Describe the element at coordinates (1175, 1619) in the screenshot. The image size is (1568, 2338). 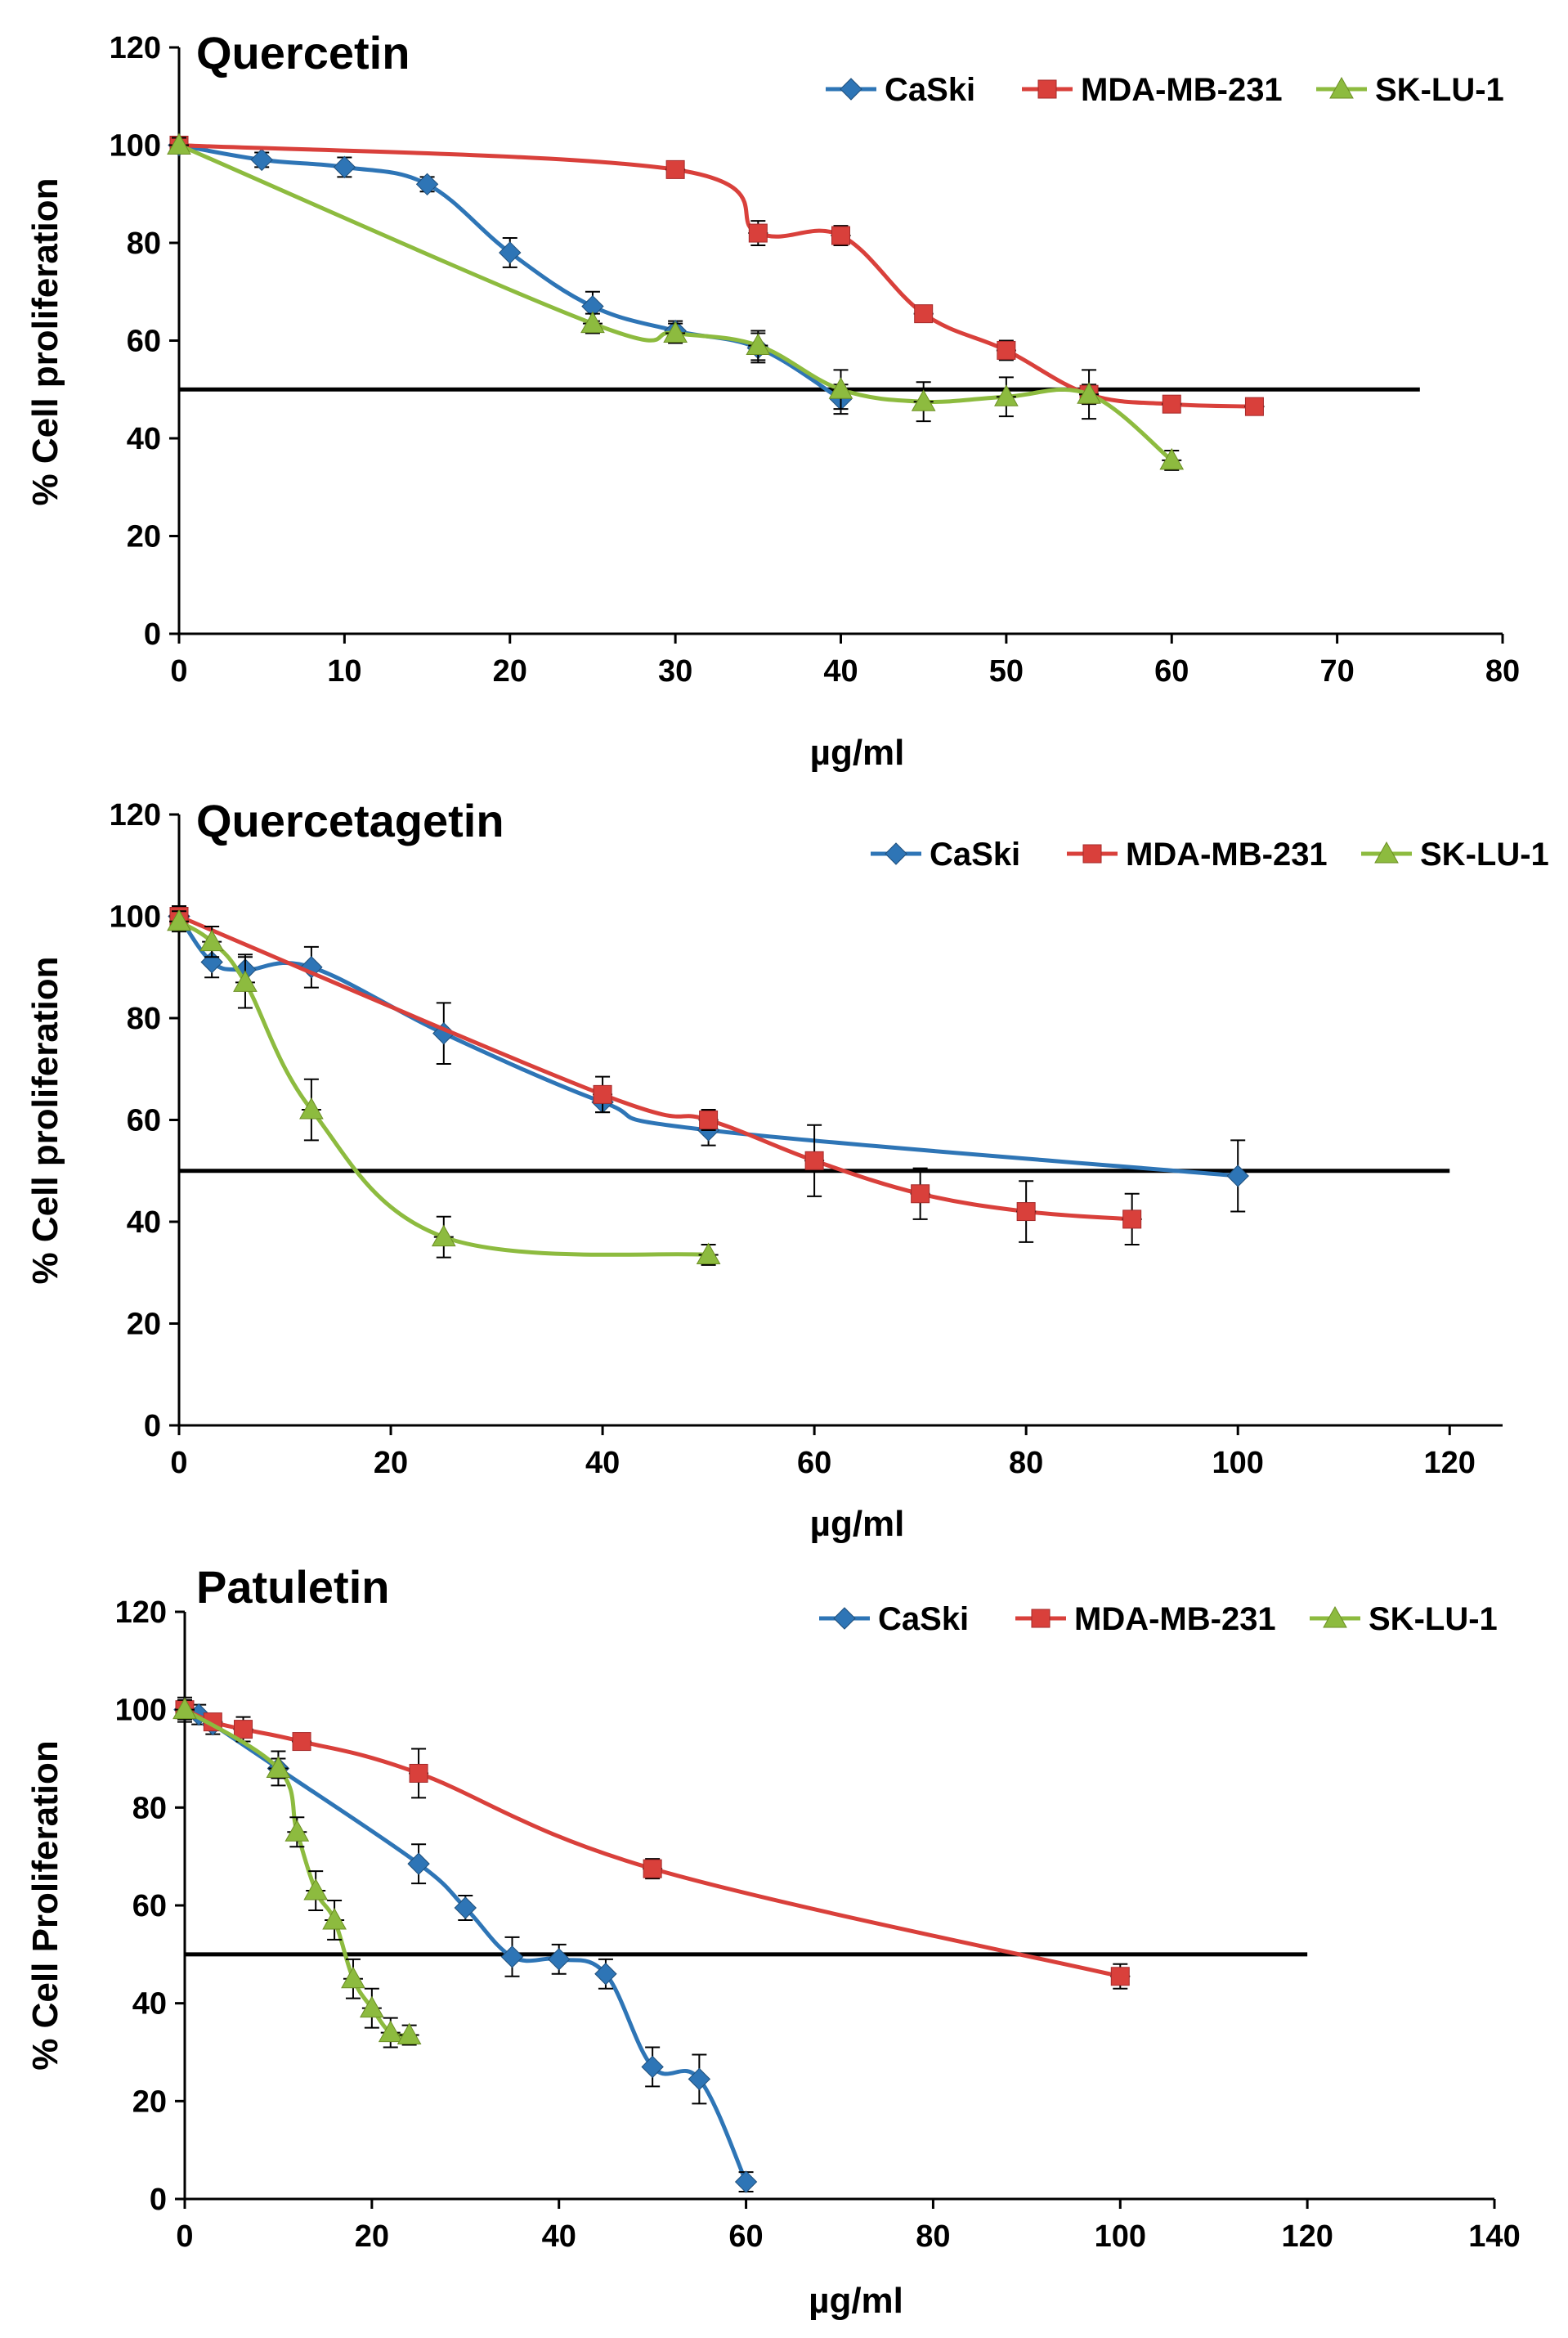
I see `legend-label: MDA-MB-231` at that location.